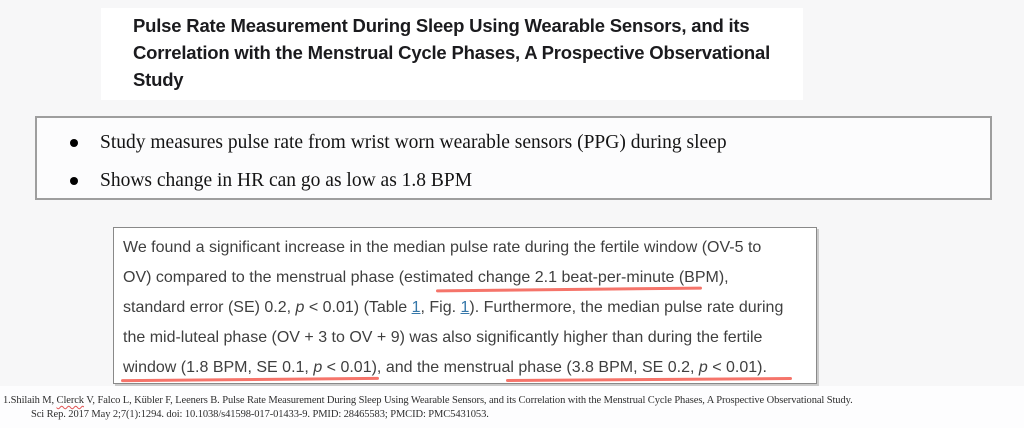  Describe the element at coordinates (737, 367) in the screenshot. I see `quote-text: < 0.01).` at that location.